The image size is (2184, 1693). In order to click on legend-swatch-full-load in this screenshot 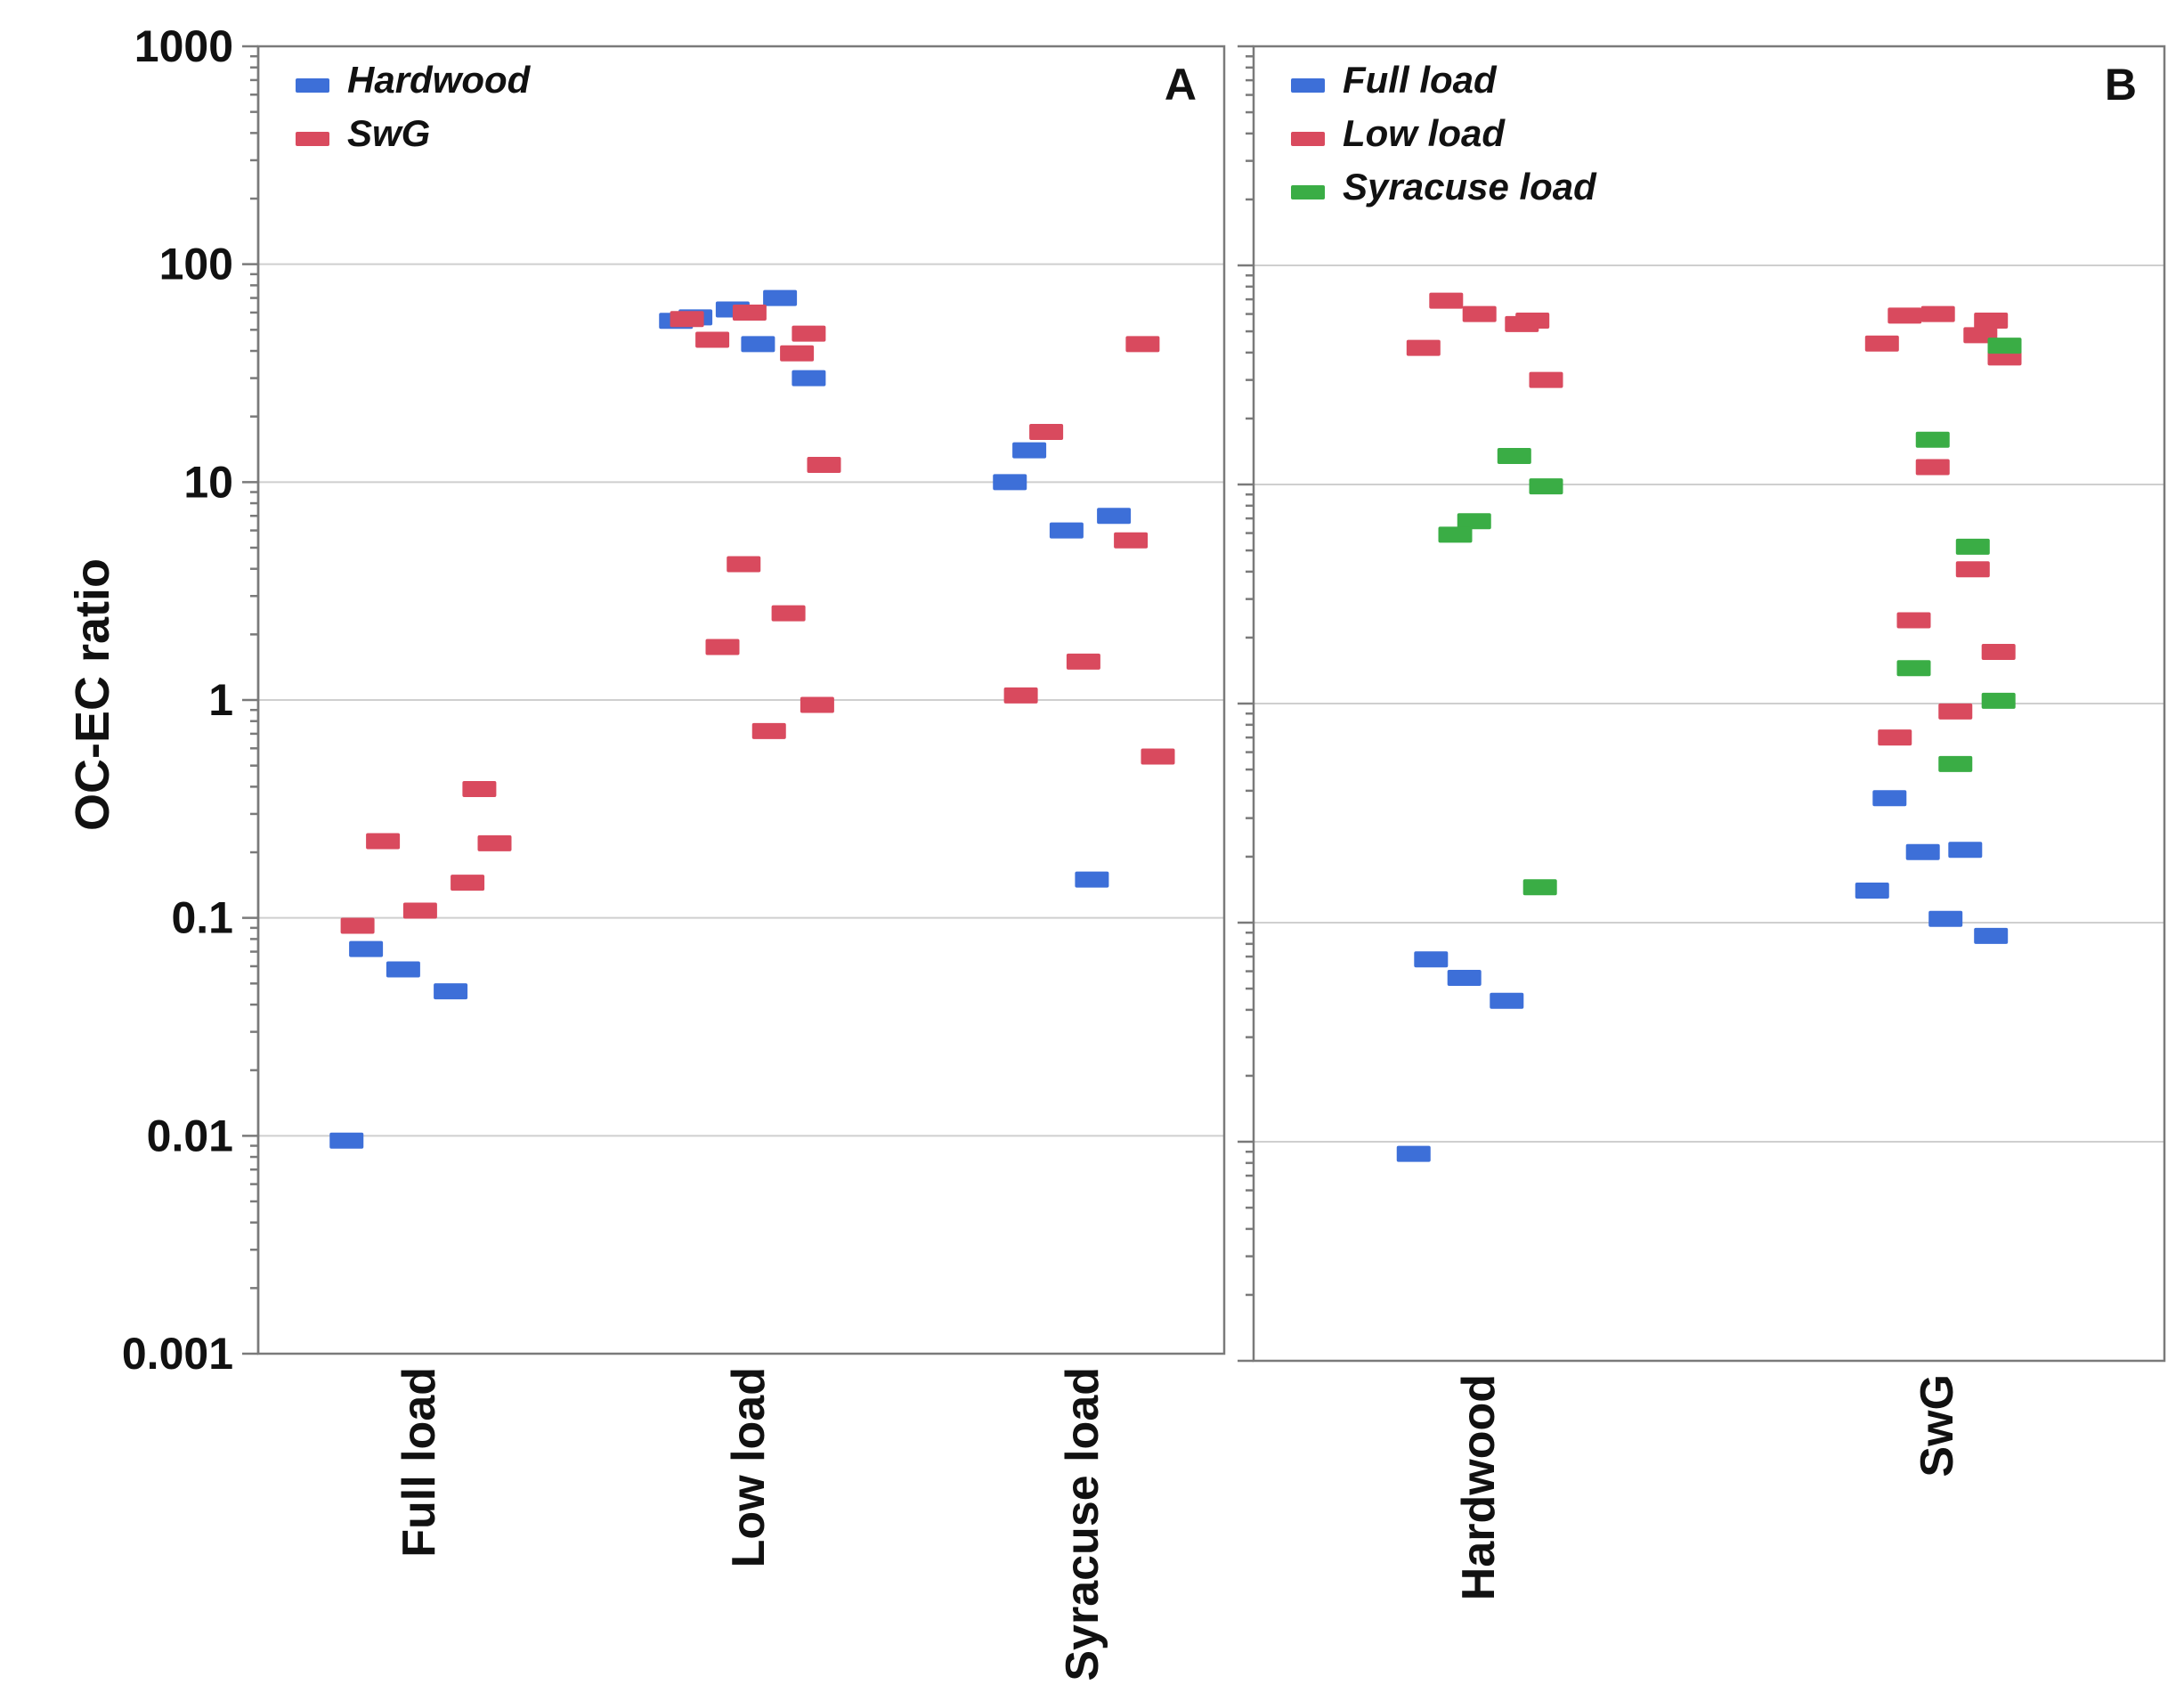, I will do `click(1308, 85)`.